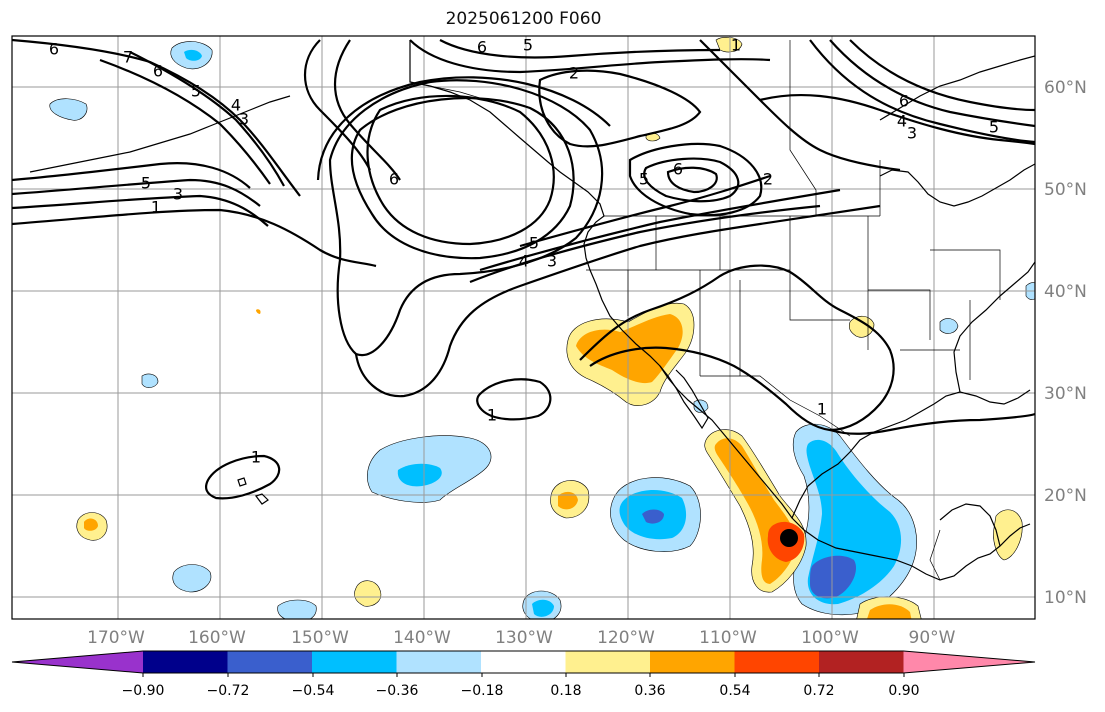 This screenshot has width=1105, height=712. What do you see at coordinates (911, 454) in the screenshot?
I see `coastline-gulf` at bounding box center [911, 454].